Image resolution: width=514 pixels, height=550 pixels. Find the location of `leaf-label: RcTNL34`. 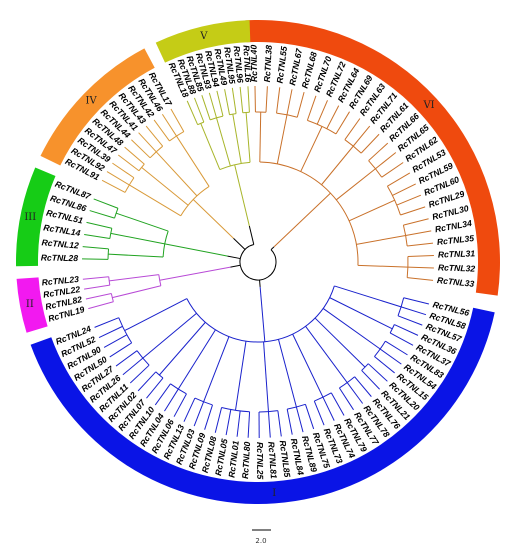

leaf-label: RcTNL34 is located at coordinates (453, 226).